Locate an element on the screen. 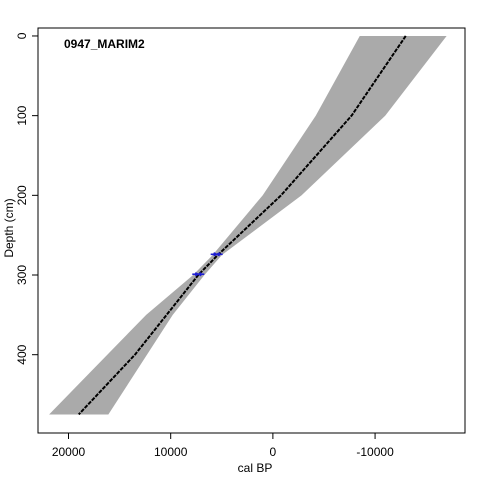 The height and width of the screenshot is (480, 480). chart-title: 0947_MARIM2 is located at coordinates (104, 44).